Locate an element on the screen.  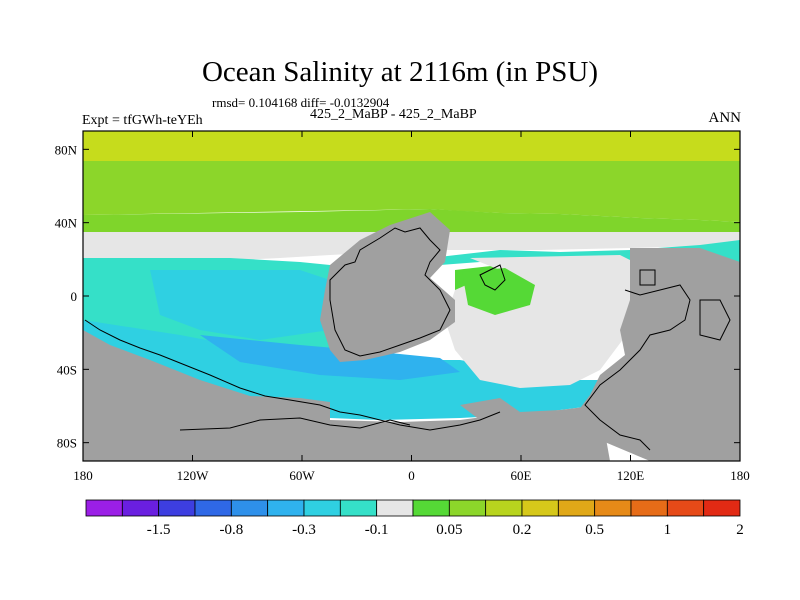
x-tick-label: 0 is located at coordinates (411, 475).